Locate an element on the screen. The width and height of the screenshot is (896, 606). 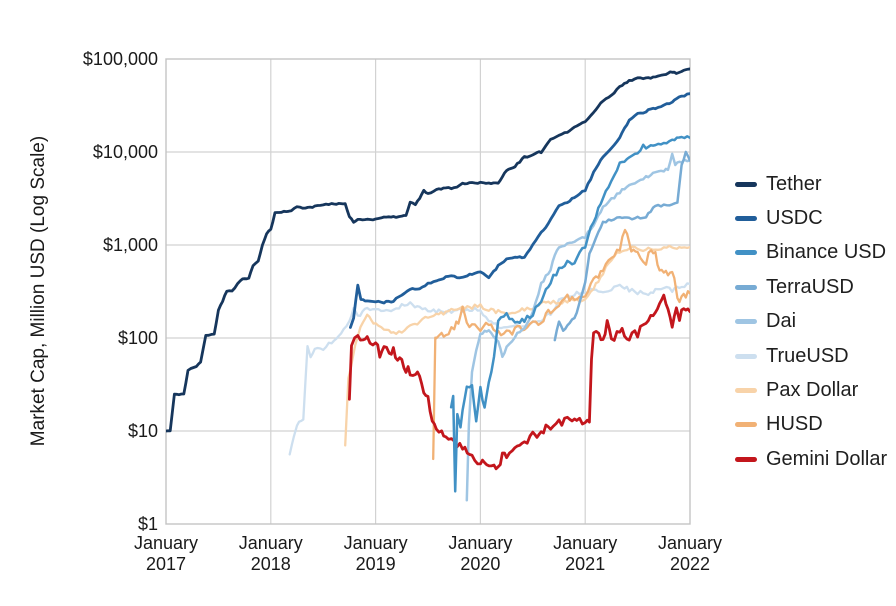
legend-swatch-tether is located at coordinates (746, 184).